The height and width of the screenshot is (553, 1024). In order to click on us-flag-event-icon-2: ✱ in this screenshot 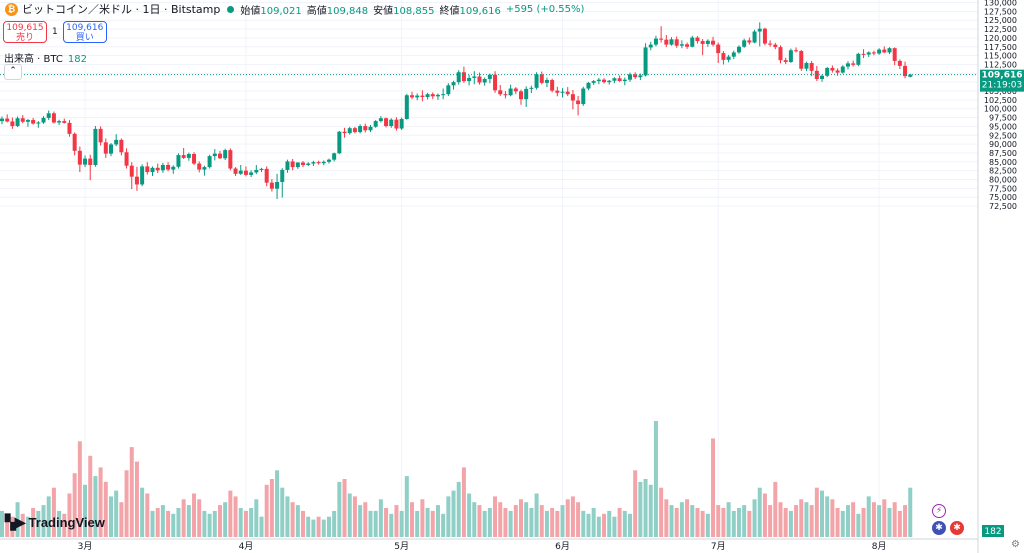, I will do `click(957, 528)`.